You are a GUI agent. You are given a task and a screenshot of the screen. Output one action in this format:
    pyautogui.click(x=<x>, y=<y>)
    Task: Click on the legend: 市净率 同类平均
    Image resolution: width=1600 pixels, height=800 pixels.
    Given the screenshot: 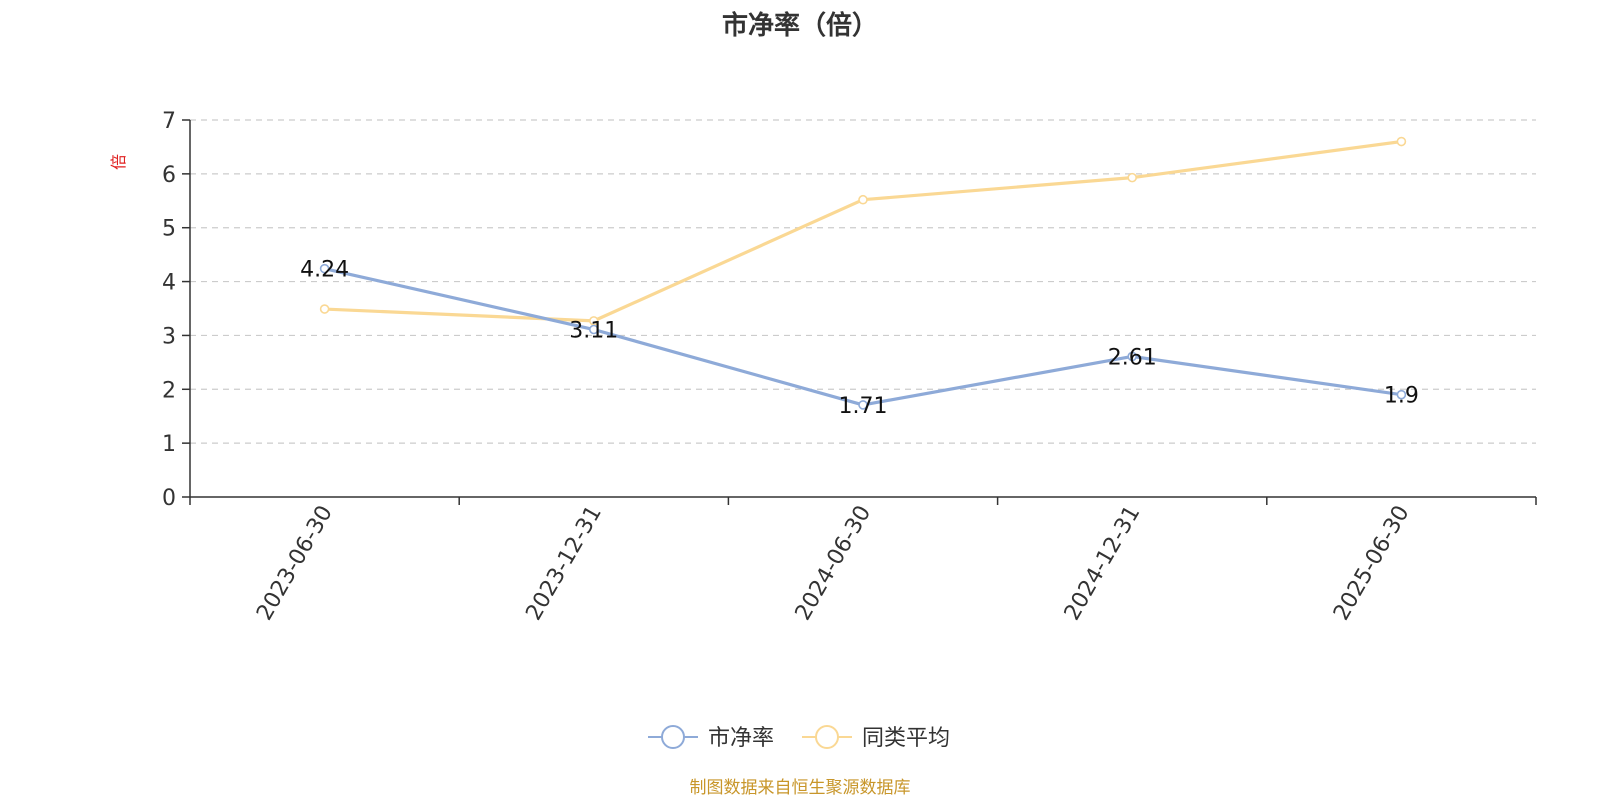 What is the action you would take?
    pyautogui.click(x=799, y=738)
    